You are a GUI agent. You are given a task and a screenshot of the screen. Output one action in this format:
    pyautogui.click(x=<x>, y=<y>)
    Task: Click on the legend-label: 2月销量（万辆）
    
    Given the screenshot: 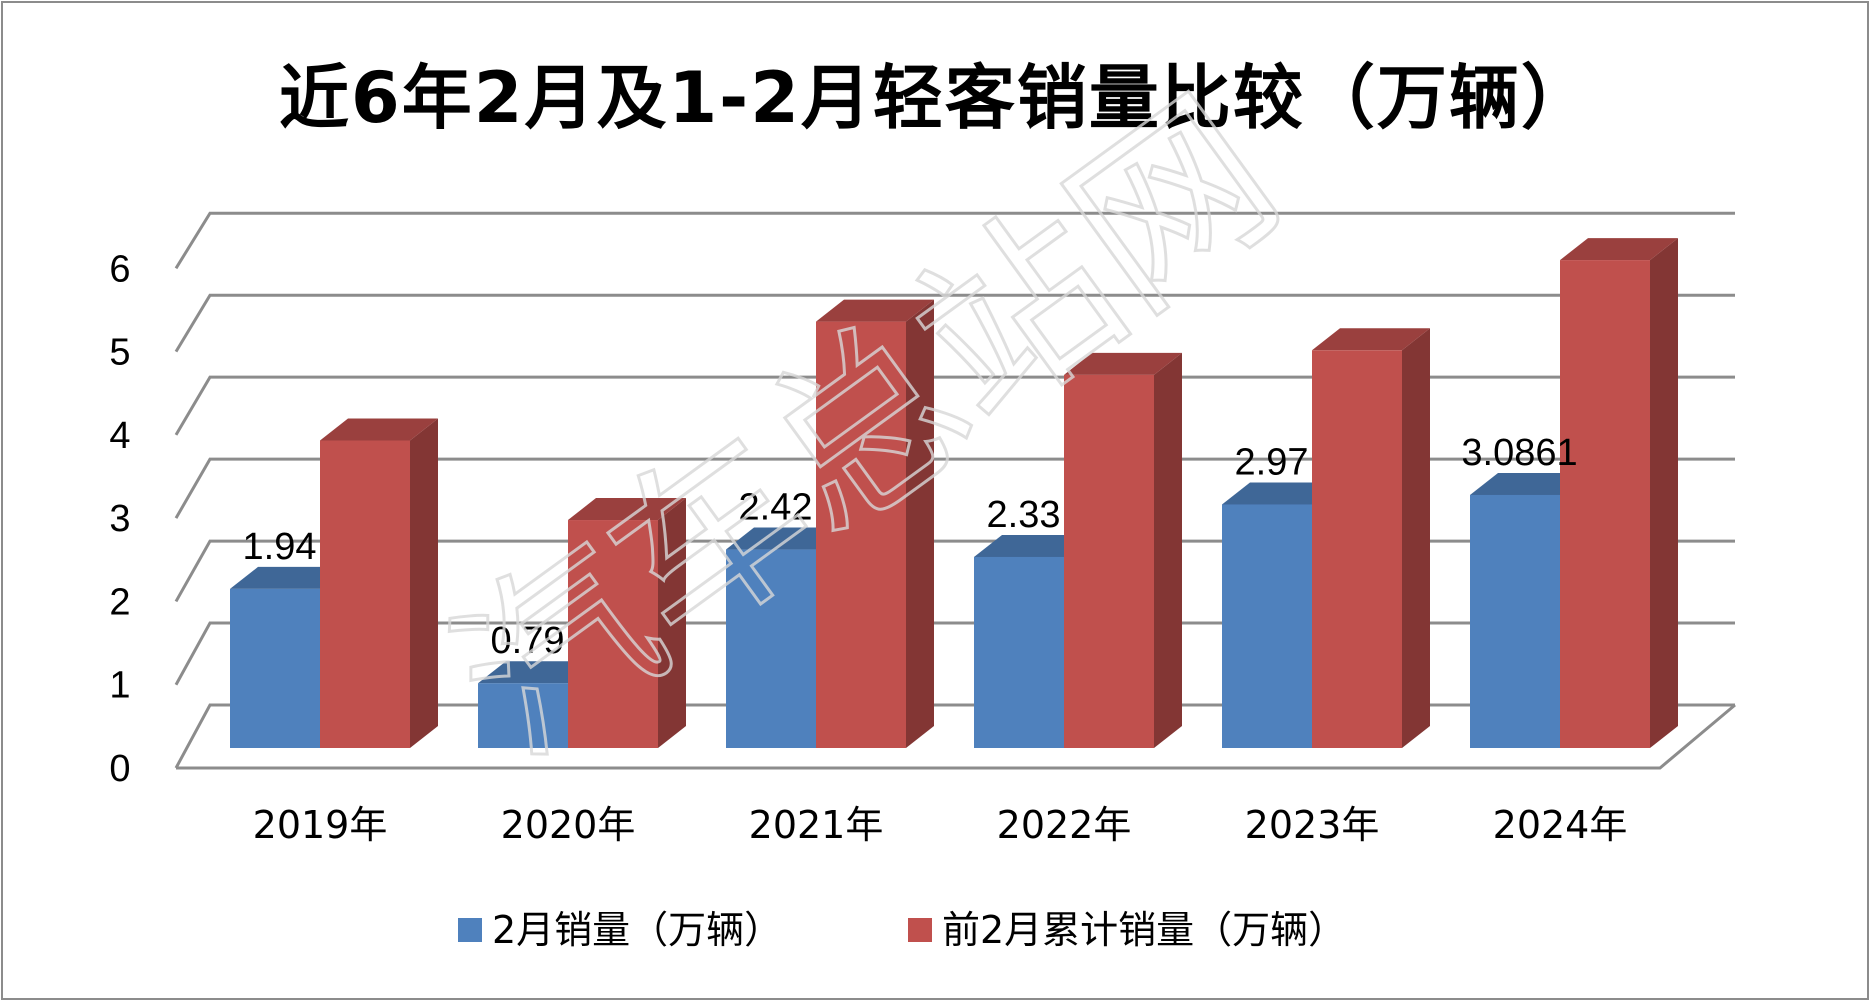 What is the action you would take?
    pyautogui.click(x=637, y=930)
    